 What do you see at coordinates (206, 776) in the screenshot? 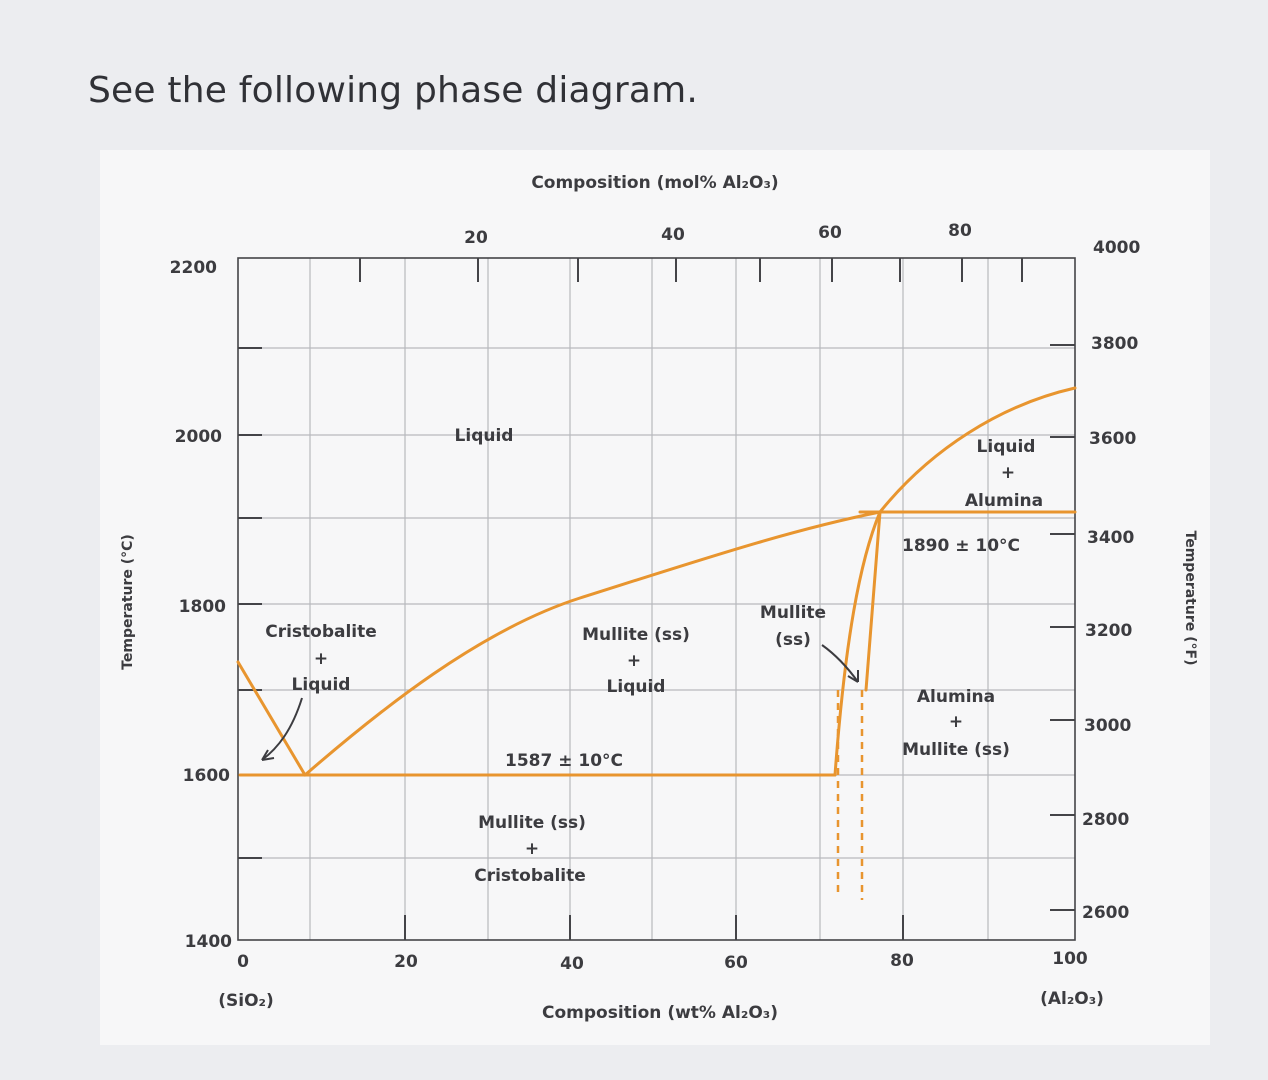
I see `left-tick-label: 1600` at bounding box center [206, 776].